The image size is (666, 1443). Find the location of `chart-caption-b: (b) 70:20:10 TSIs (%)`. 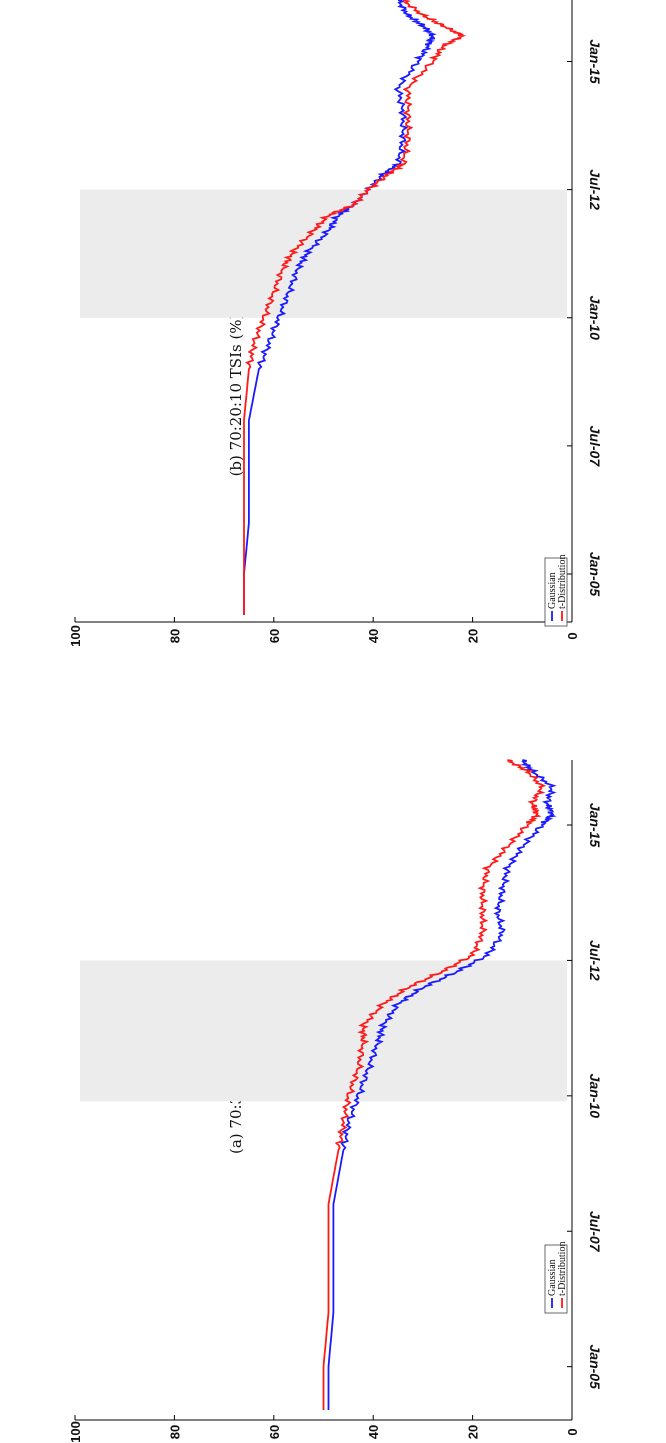

chart-caption-b: (b) 70:20:10 TSIs (%) is located at coordinates (236, 395).